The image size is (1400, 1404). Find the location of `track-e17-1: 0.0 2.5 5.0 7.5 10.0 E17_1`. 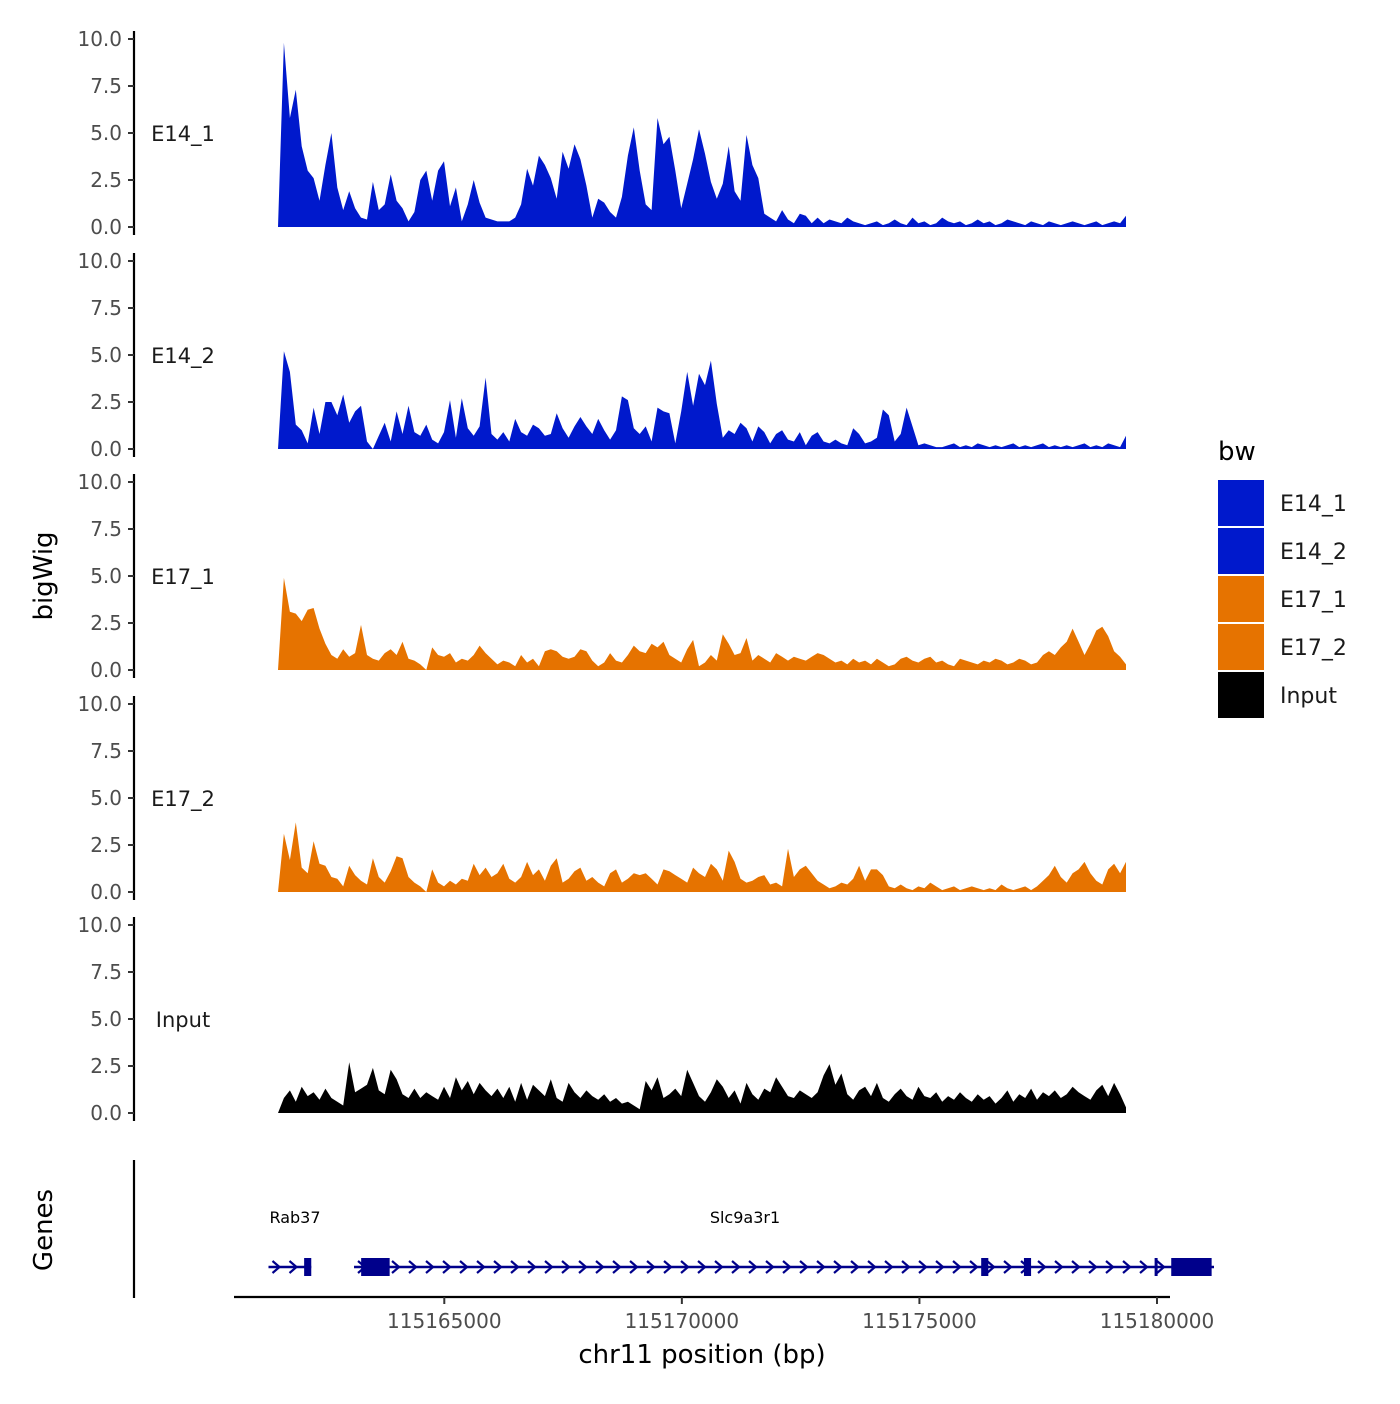

track-e17-1: 0.0 2.5 5.0 7.5 10.0 E17_1 is located at coordinates (601, 576).